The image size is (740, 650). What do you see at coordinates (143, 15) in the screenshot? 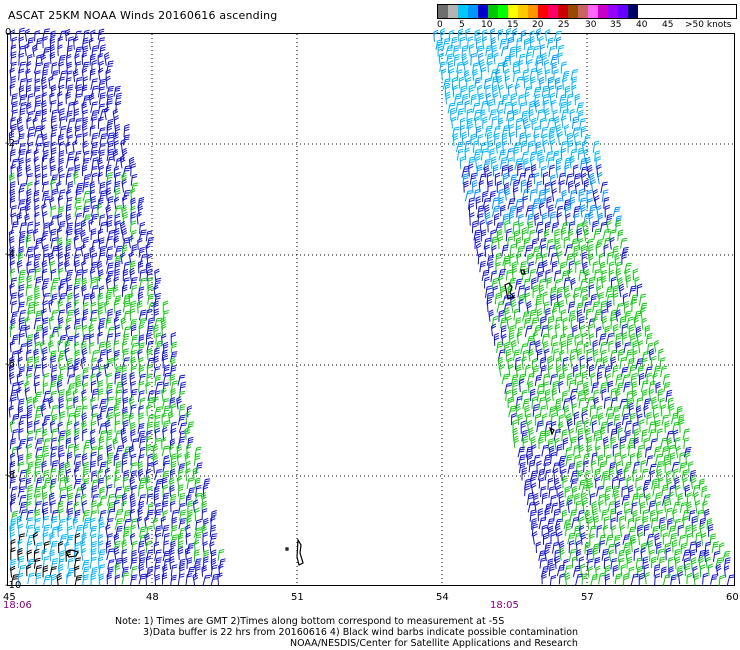
I see `map-title: ASCAT 25KM NOAA Winds 20160616 ascending` at bounding box center [143, 15].